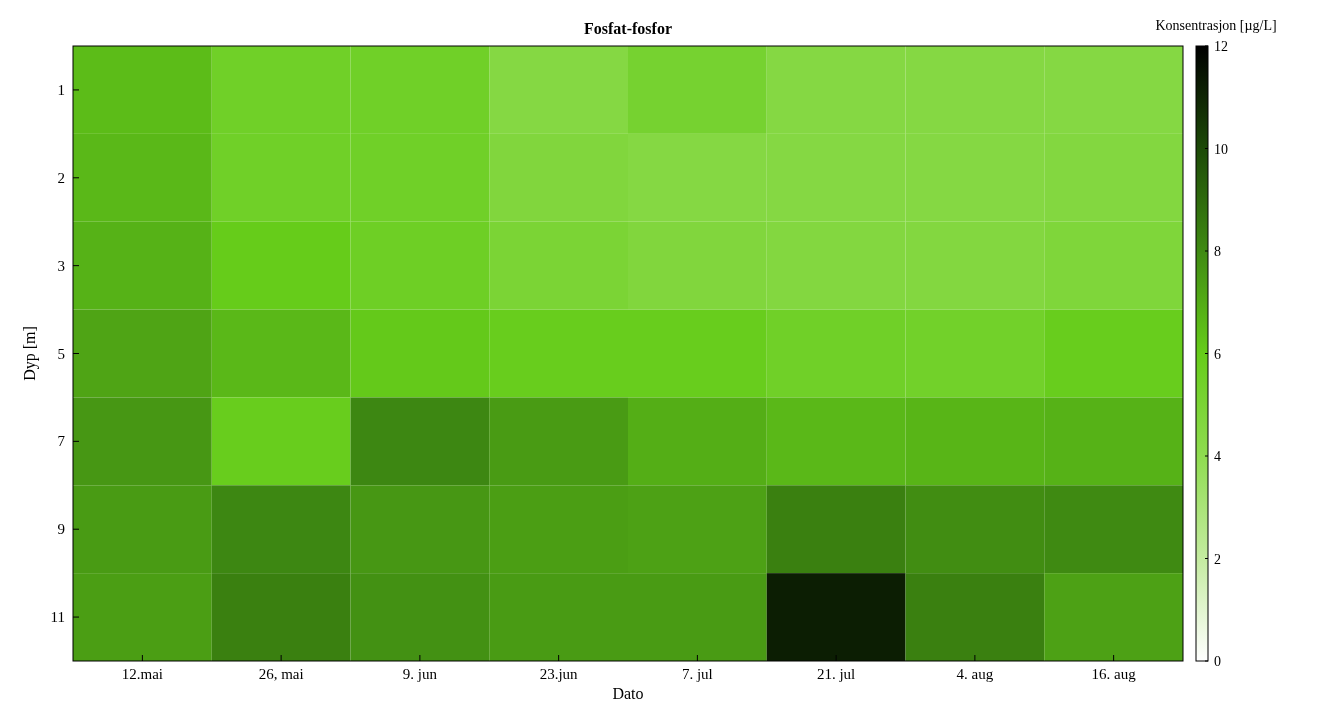  Describe the element at coordinates (1114, 674) in the screenshot. I see `x-tick-label: 16. aug` at that location.